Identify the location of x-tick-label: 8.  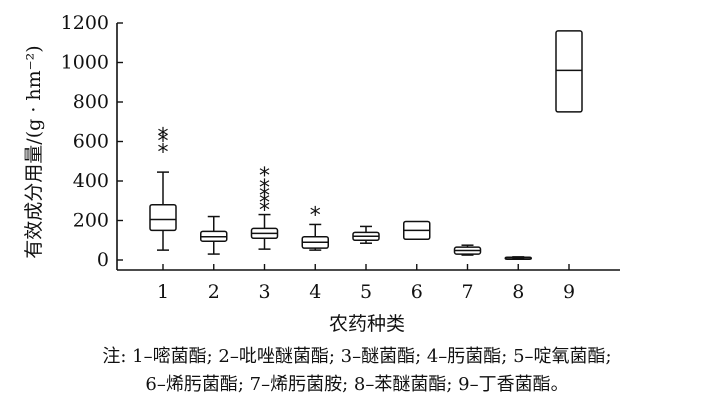
(518, 292).